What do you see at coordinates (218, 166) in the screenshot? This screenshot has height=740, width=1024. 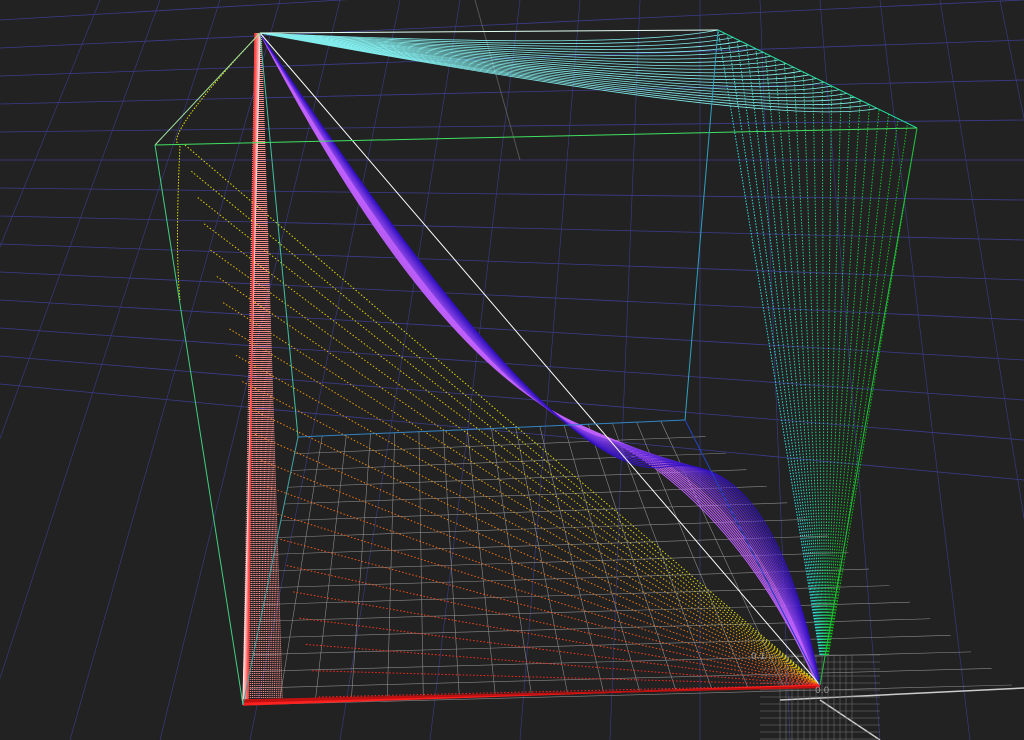 I see `yellow-curve` at bounding box center [218, 166].